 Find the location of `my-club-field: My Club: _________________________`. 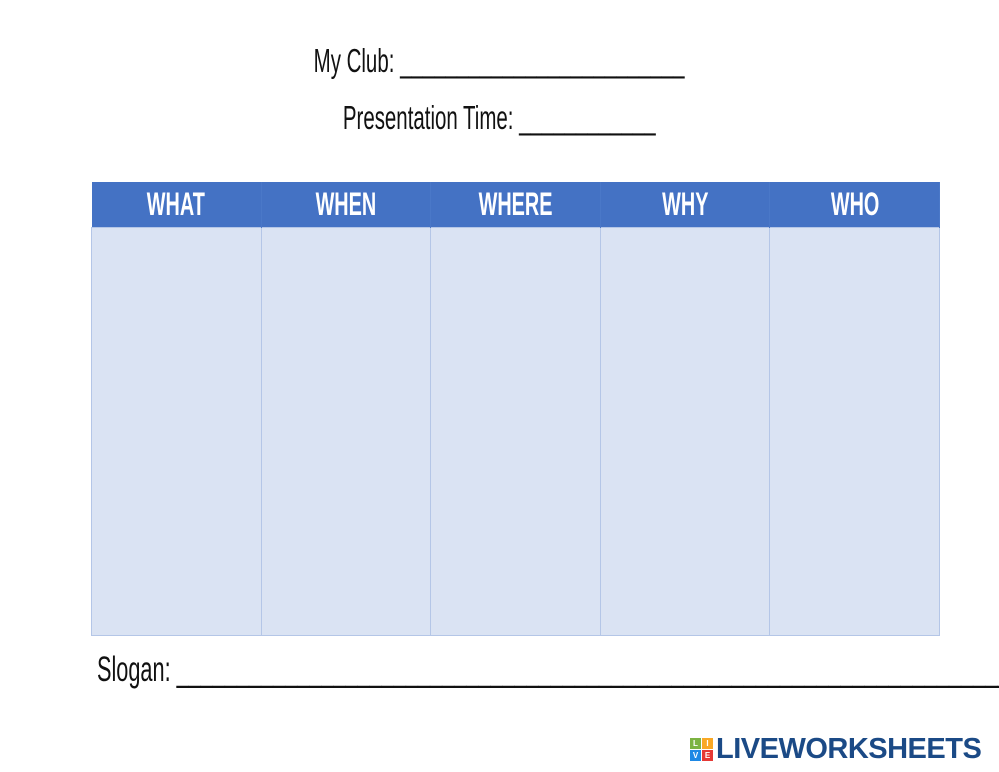

my-club-field: My Club: _________________________ is located at coordinates (499, 61).